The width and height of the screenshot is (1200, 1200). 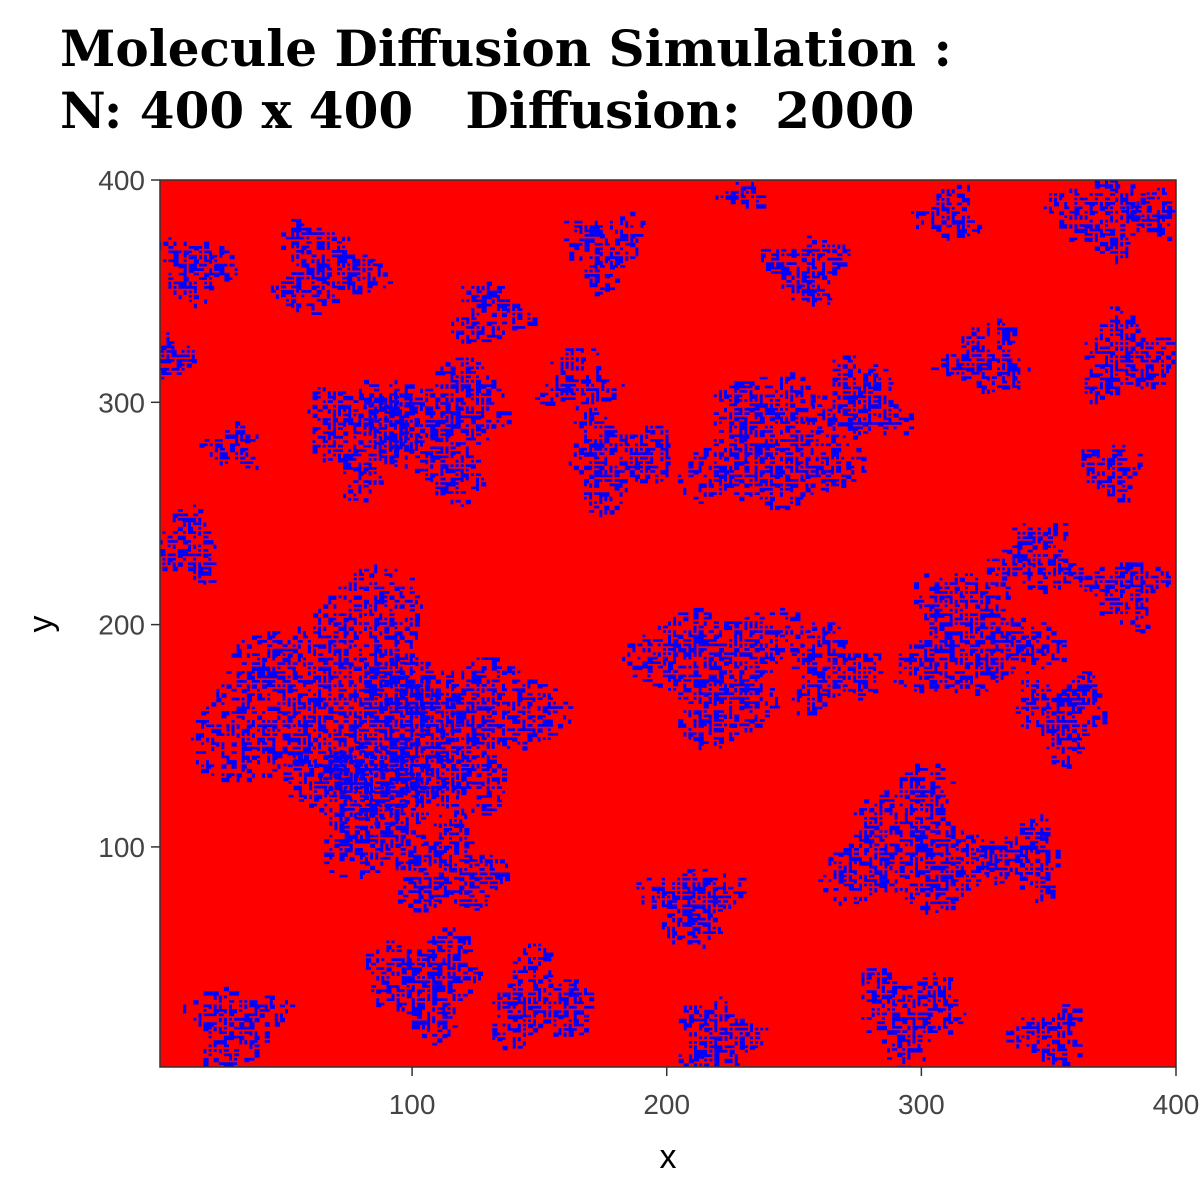 I want to click on y-tick-label: 200, so click(x=121, y=625).